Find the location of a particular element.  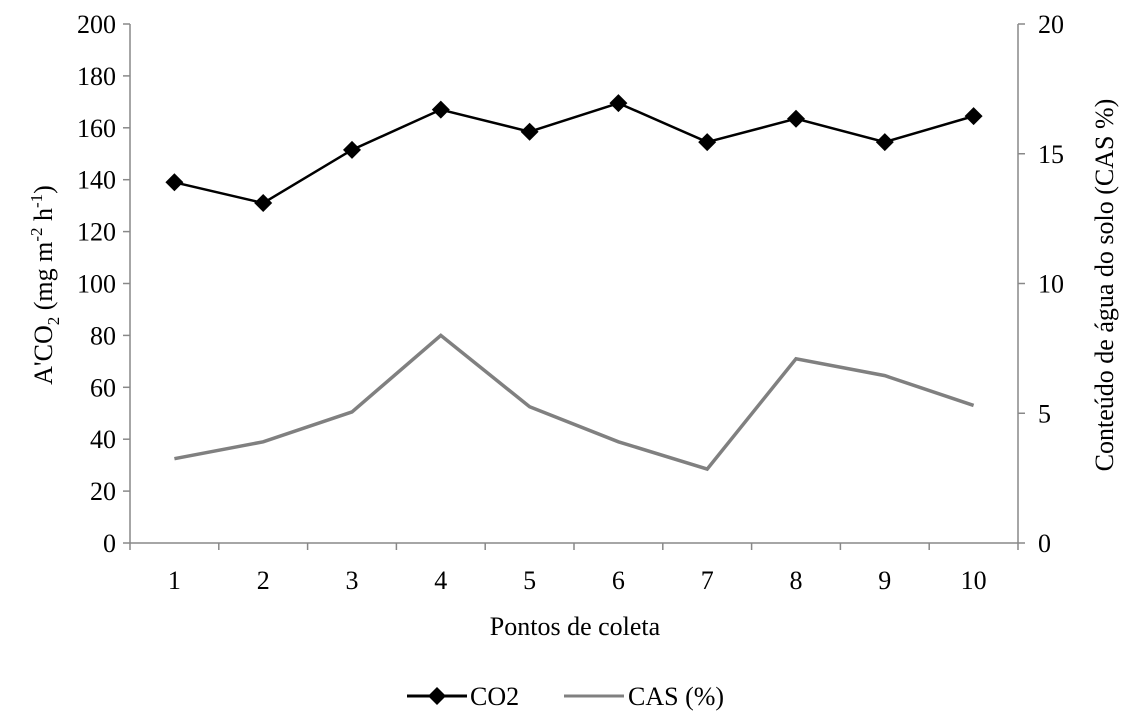

left-tick-label: 140 is located at coordinates (96, 180).